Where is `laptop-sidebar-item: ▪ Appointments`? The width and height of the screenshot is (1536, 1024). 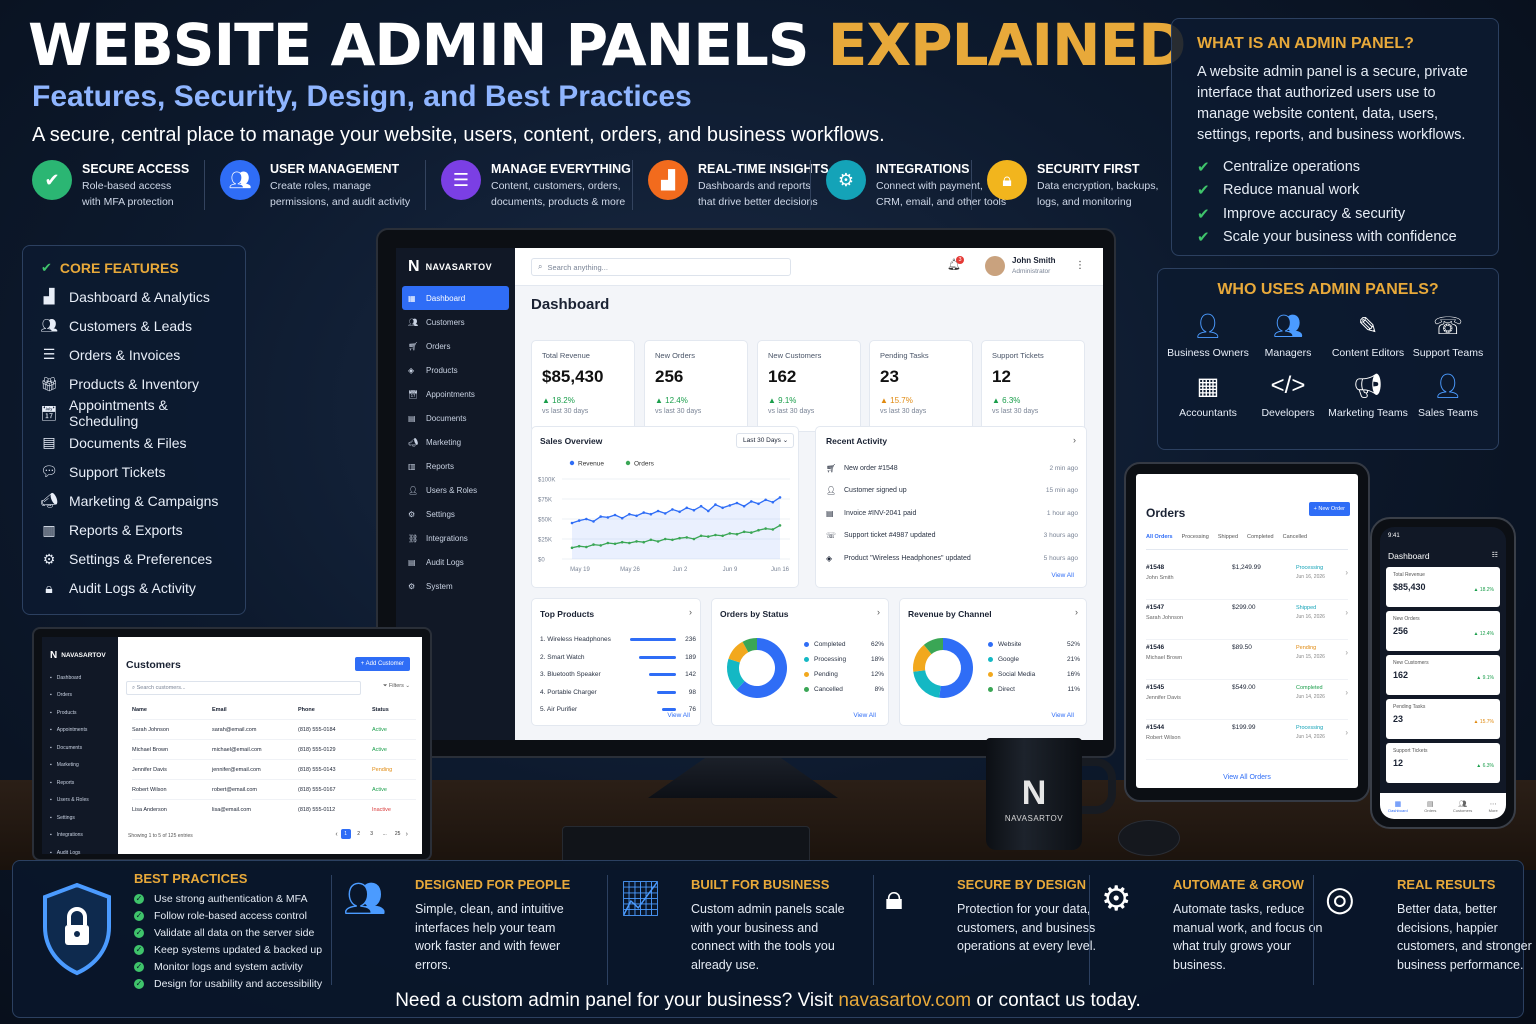 laptop-sidebar-item: ▪ Appointments is located at coordinates (80, 731).